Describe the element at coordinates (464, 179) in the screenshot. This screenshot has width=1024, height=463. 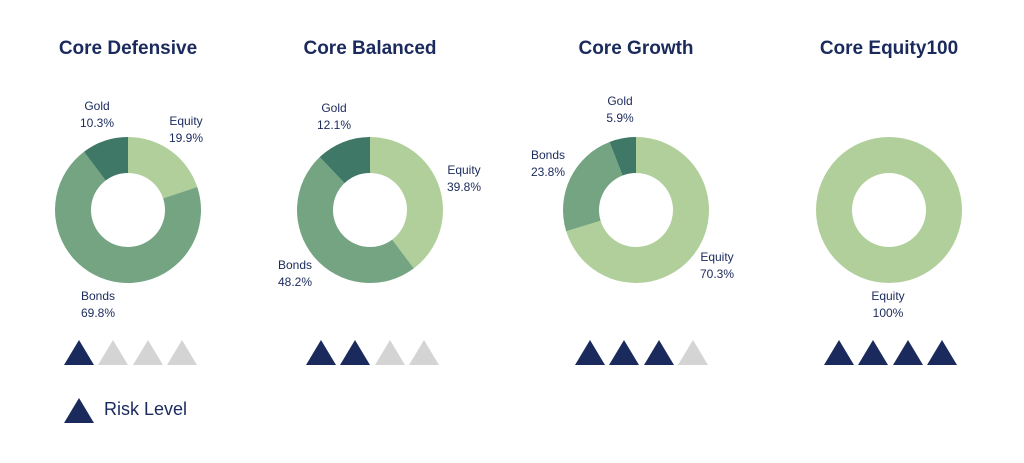
I see `slice-label-equity: Equity 39.8%` at that location.